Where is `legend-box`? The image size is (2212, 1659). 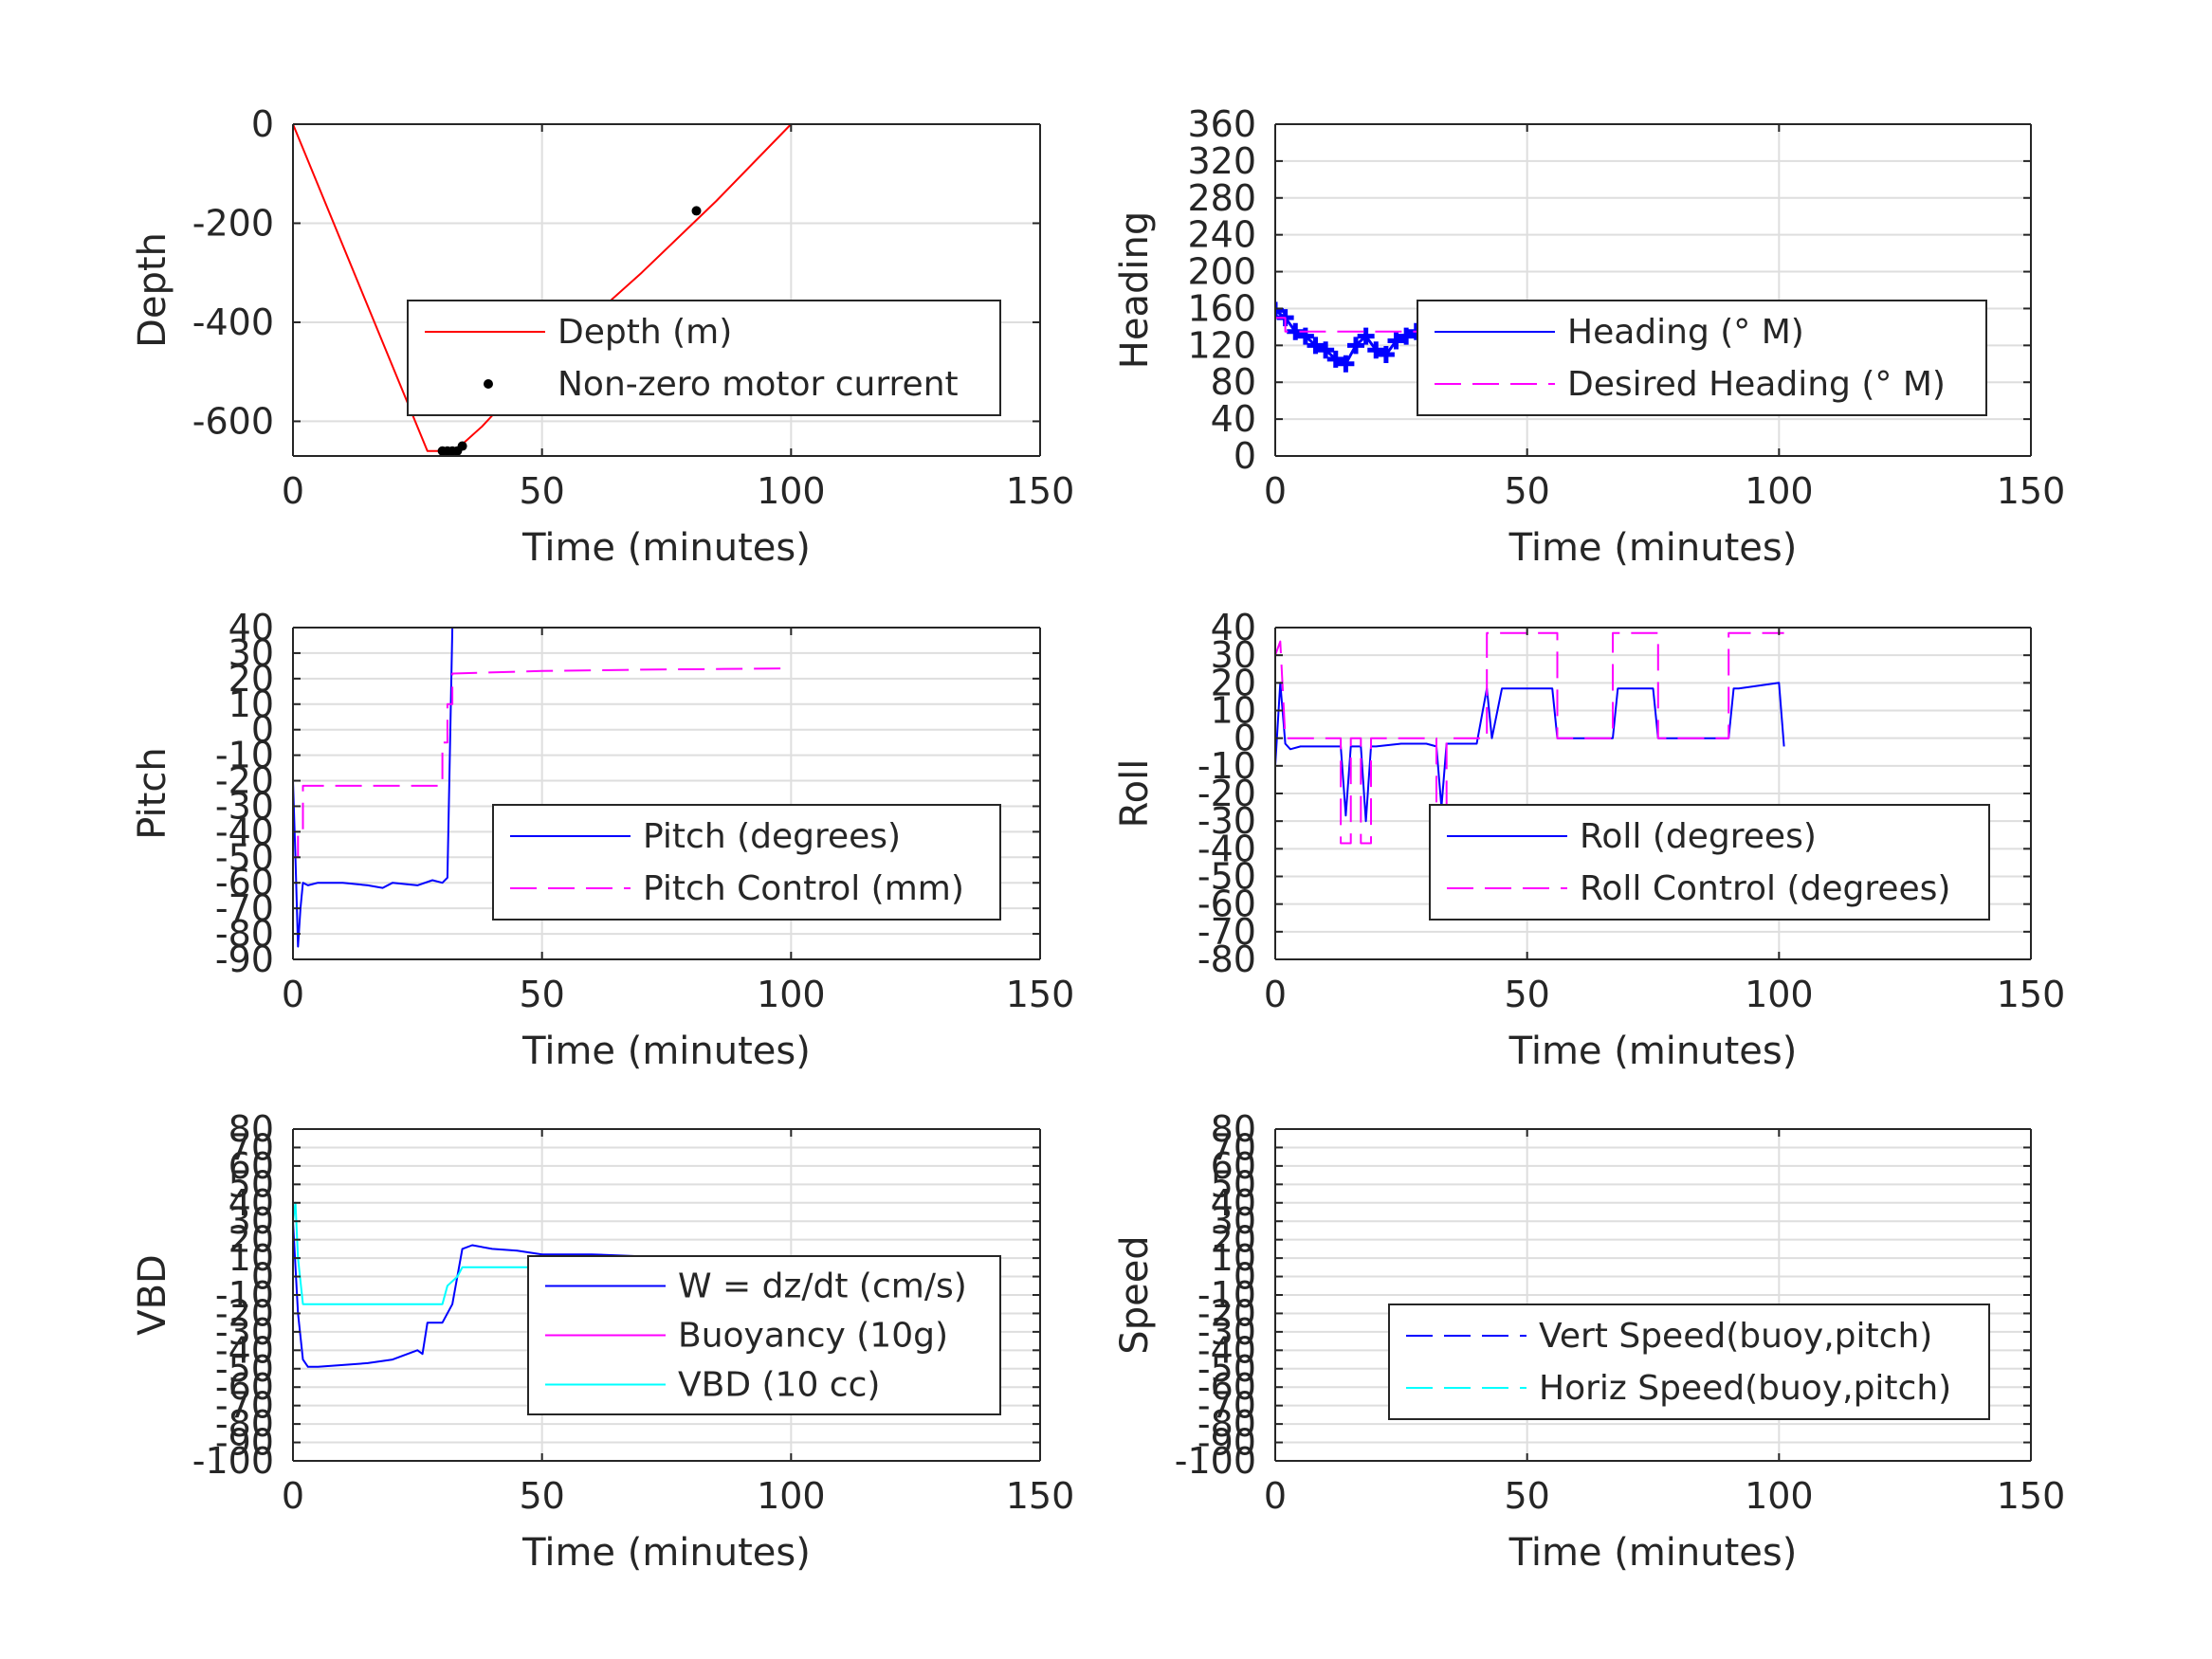 legend-box is located at coordinates (1702, 358).